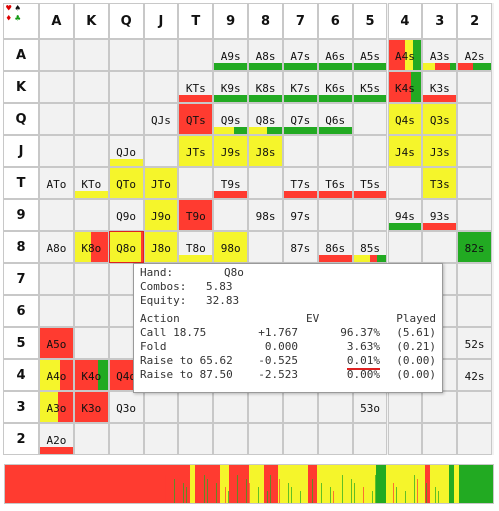 Image resolution: width=499 pixels, height=511 pixels. Describe the element at coordinates (475, 55) in the screenshot. I see `hand-cell-A2s: A2s` at that location.